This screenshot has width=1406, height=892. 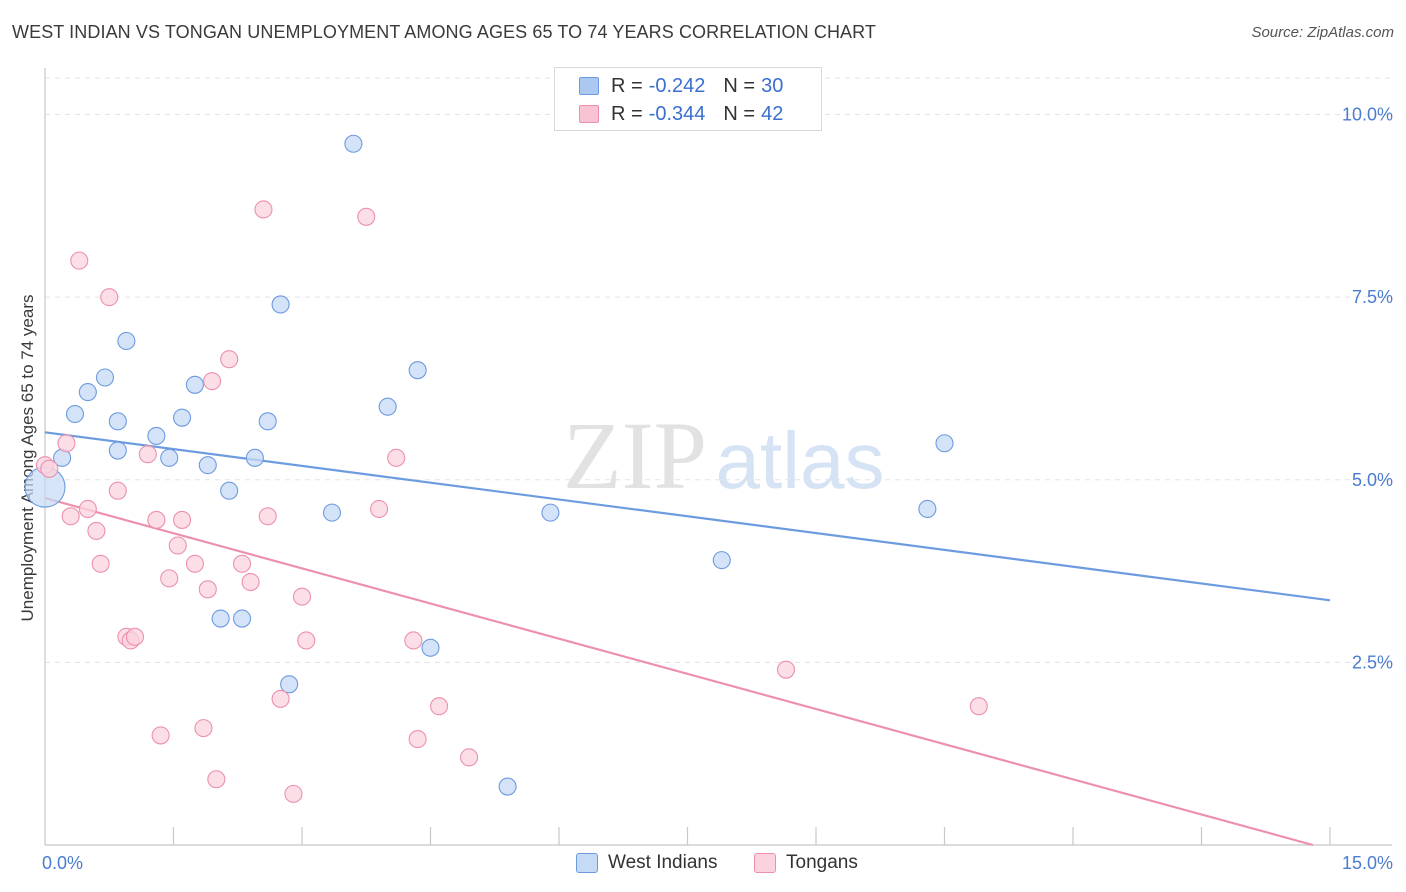 I want to click on legend-swatch-blue, so click(x=589, y=86).